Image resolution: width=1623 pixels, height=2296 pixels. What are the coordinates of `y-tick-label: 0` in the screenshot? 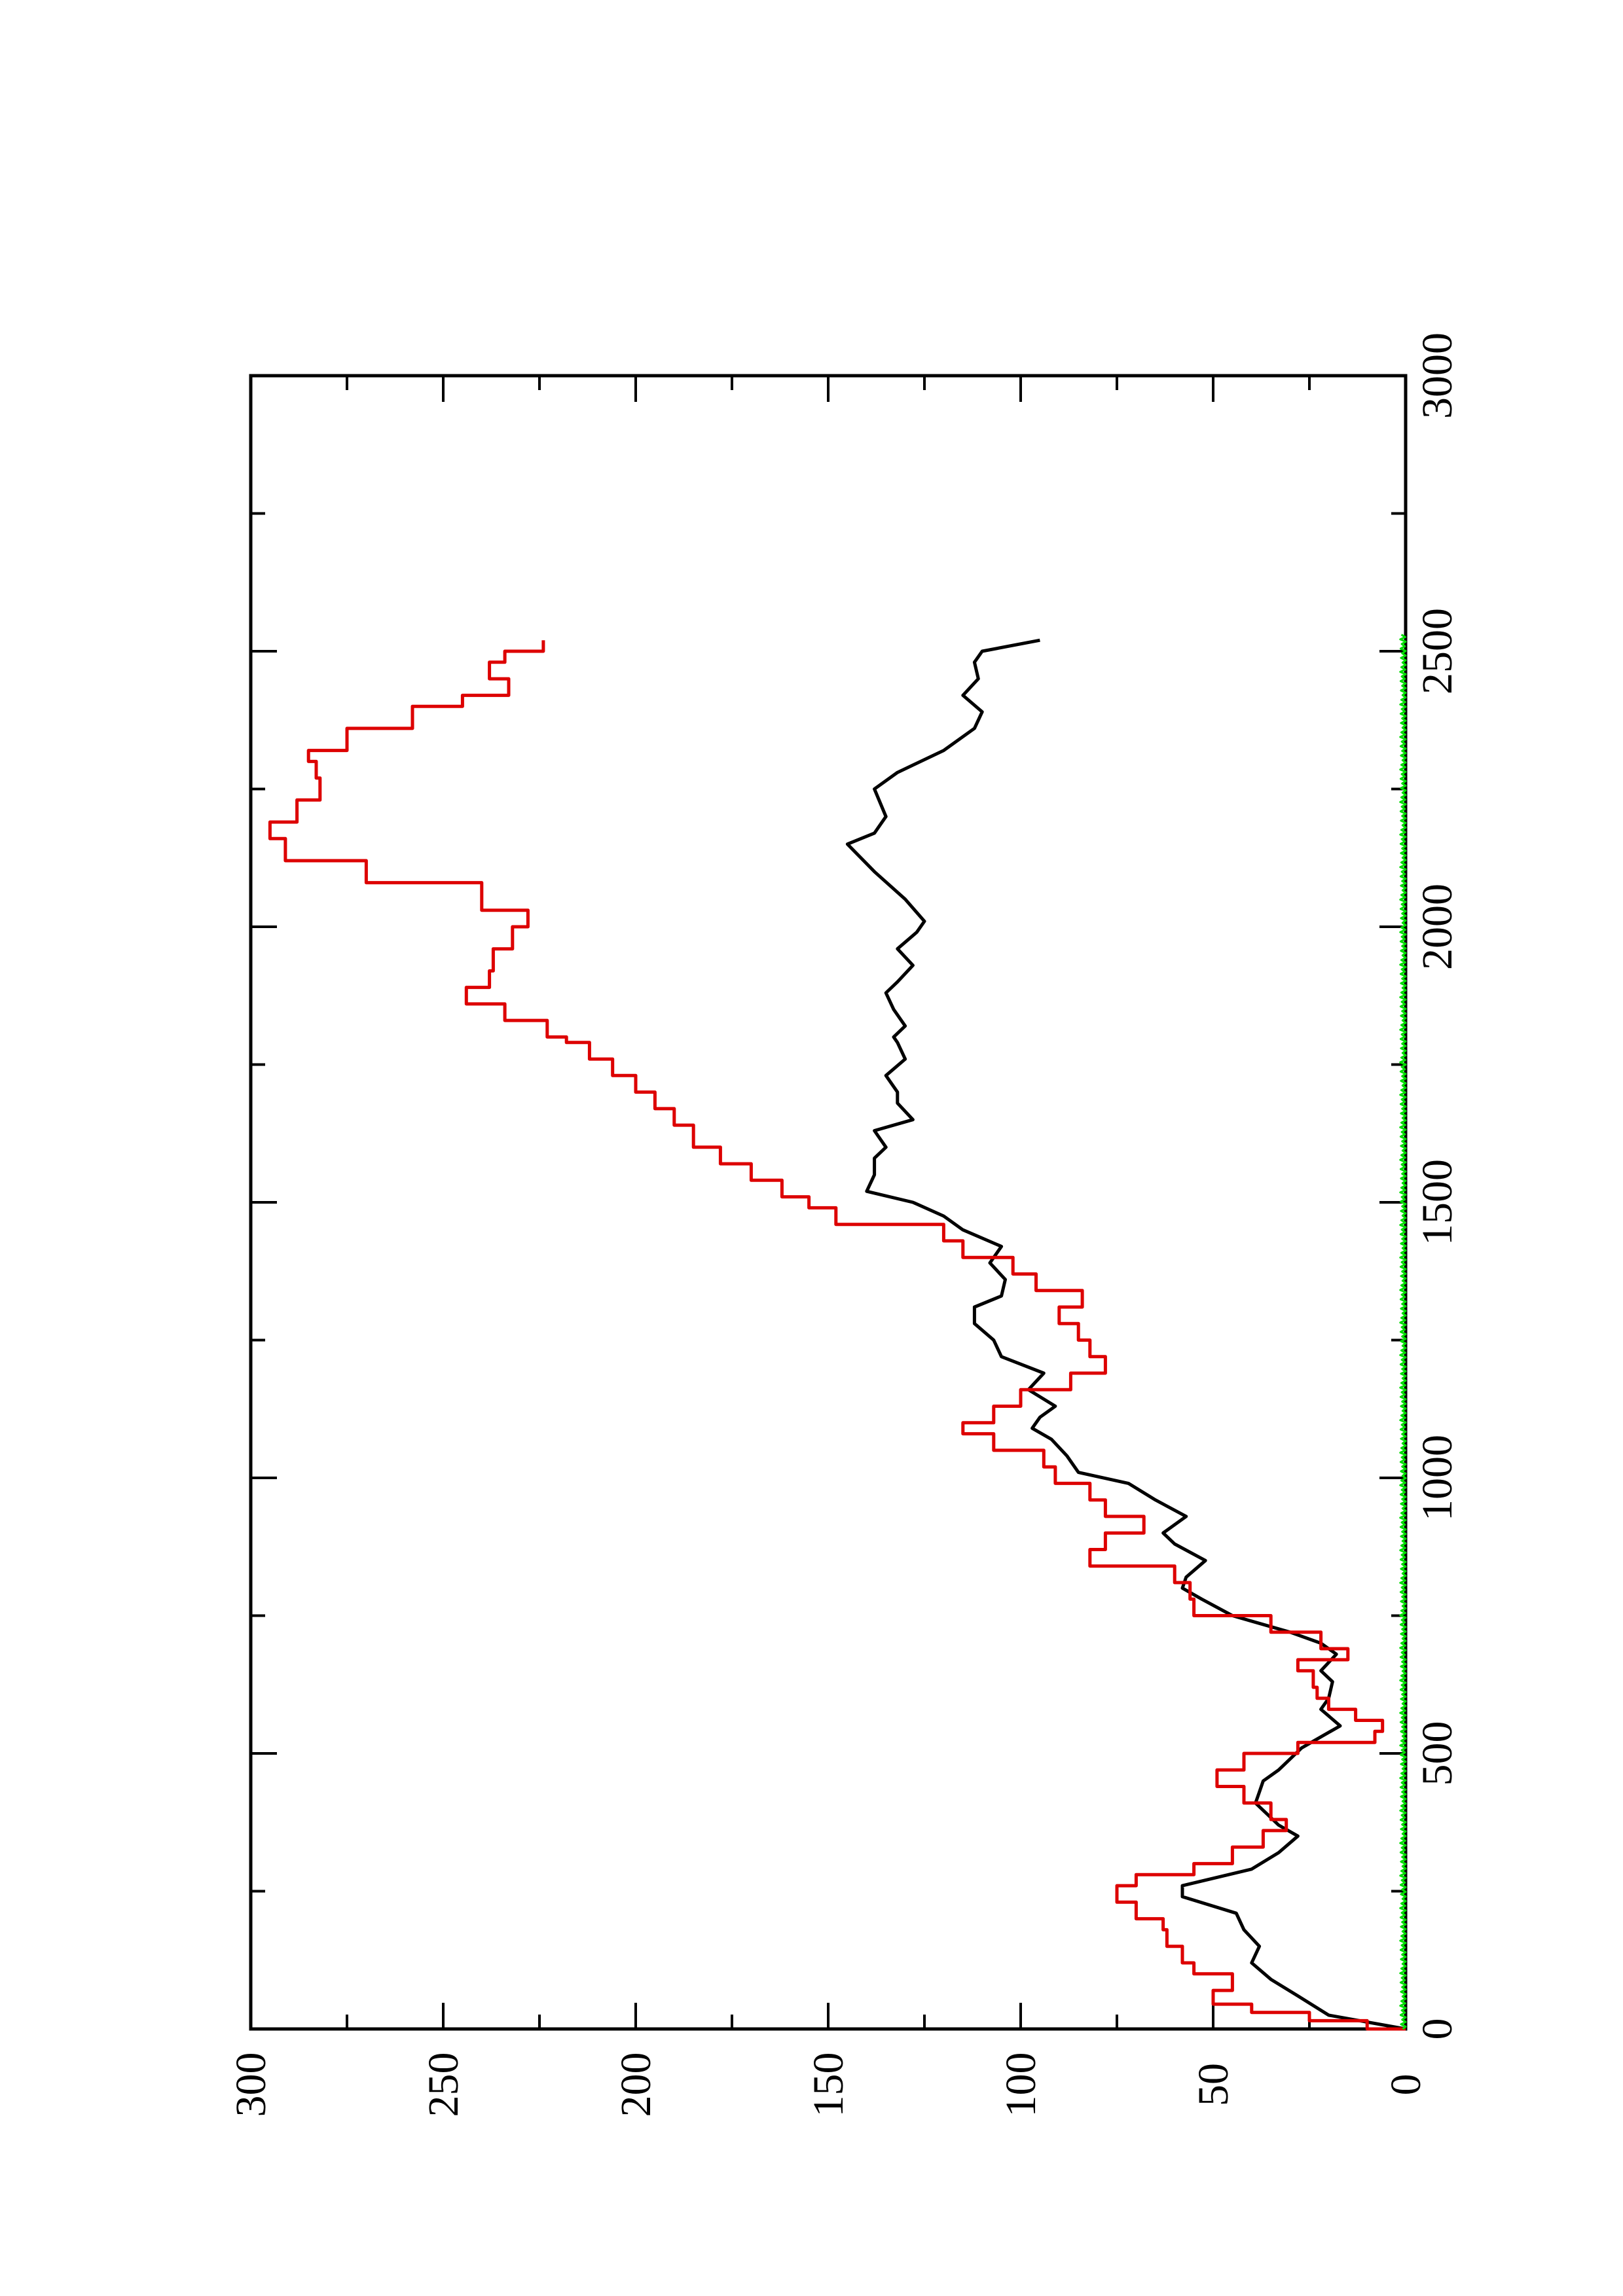 It's located at (1406, 2085).